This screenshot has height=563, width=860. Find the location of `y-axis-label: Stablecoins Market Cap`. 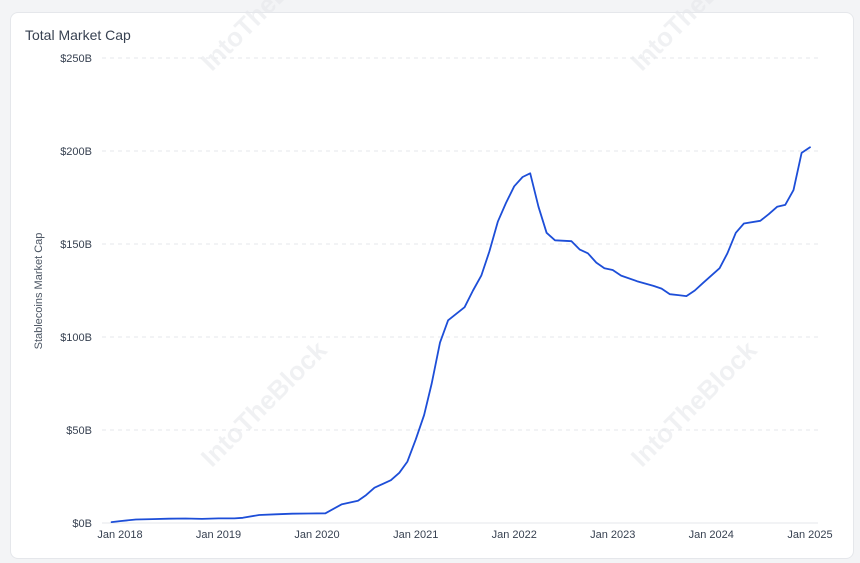

y-axis-label: Stablecoins Market Cap is located at coordinates (39, 291).